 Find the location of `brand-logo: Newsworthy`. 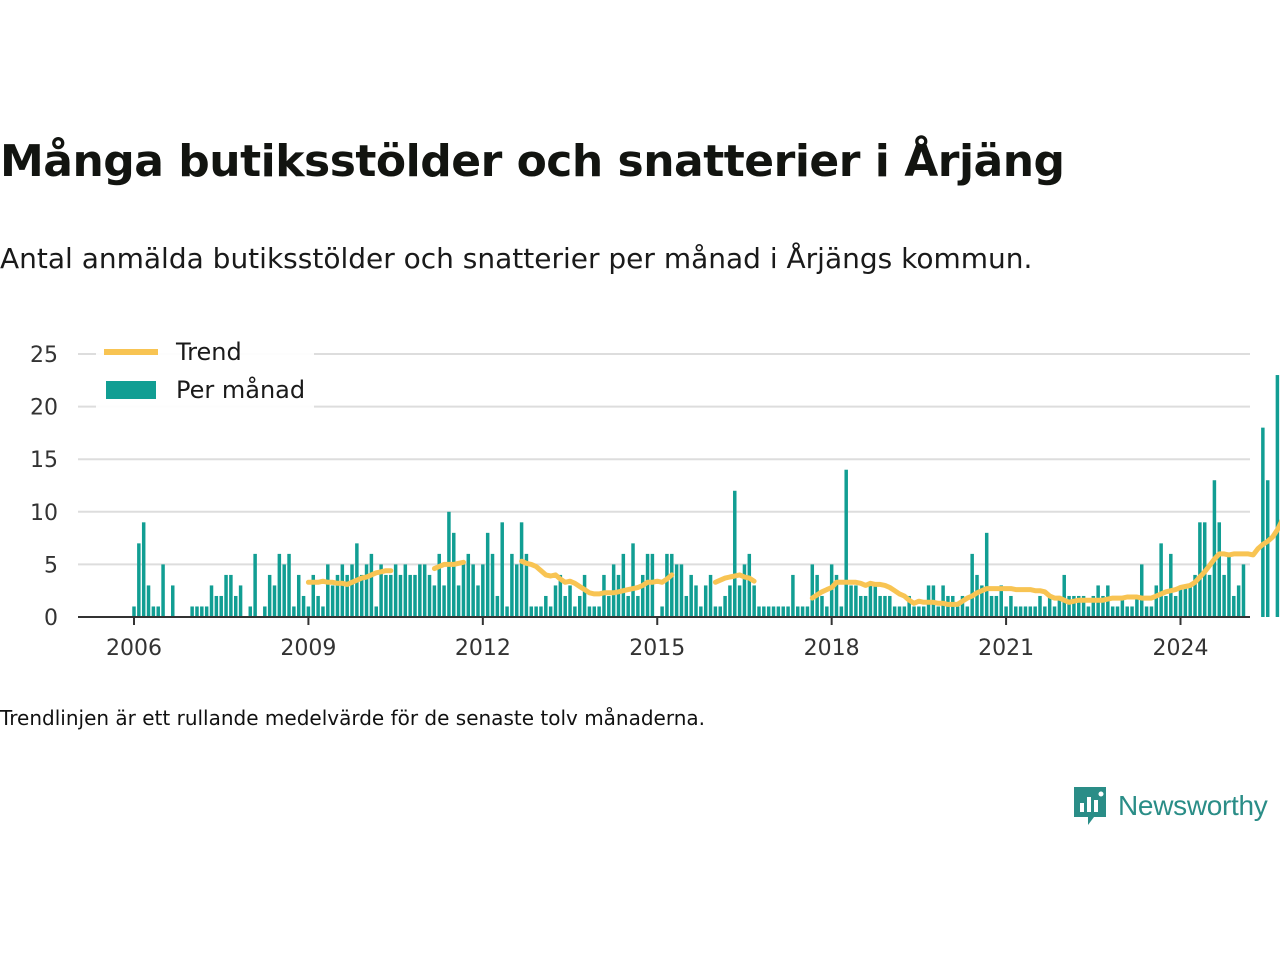

brand-logo: Newsworthy is located at coordinates (1170, 806).